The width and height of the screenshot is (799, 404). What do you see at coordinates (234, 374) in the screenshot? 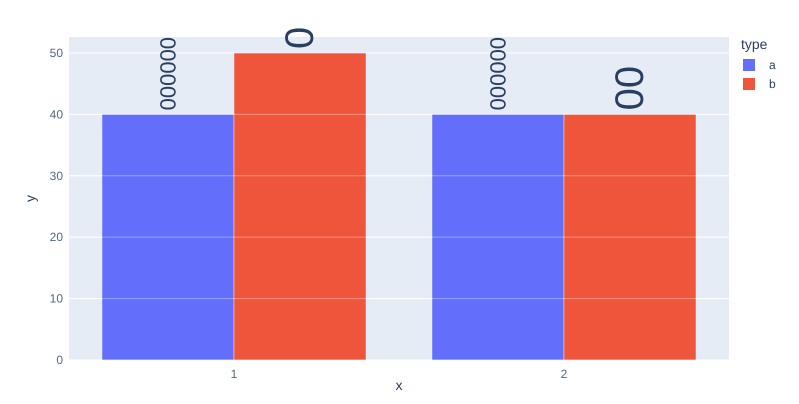
I see `x-tick-label: 1` at bounding box center [234, 374].